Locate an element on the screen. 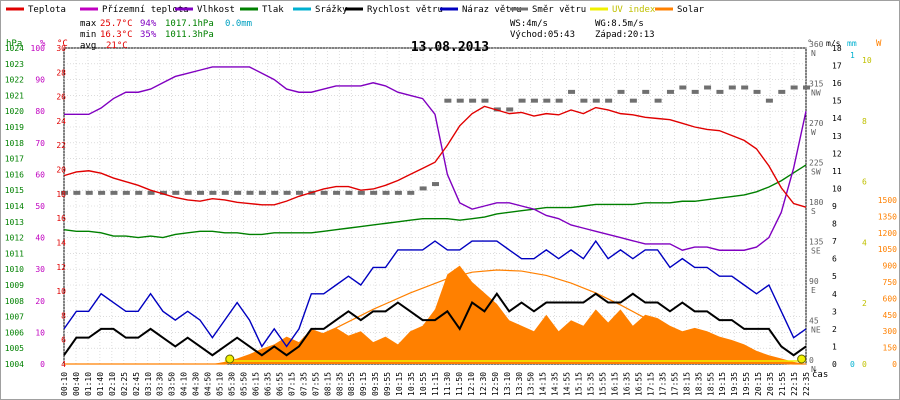  direction-tick-label: NE is located at coordinates (816, 330).